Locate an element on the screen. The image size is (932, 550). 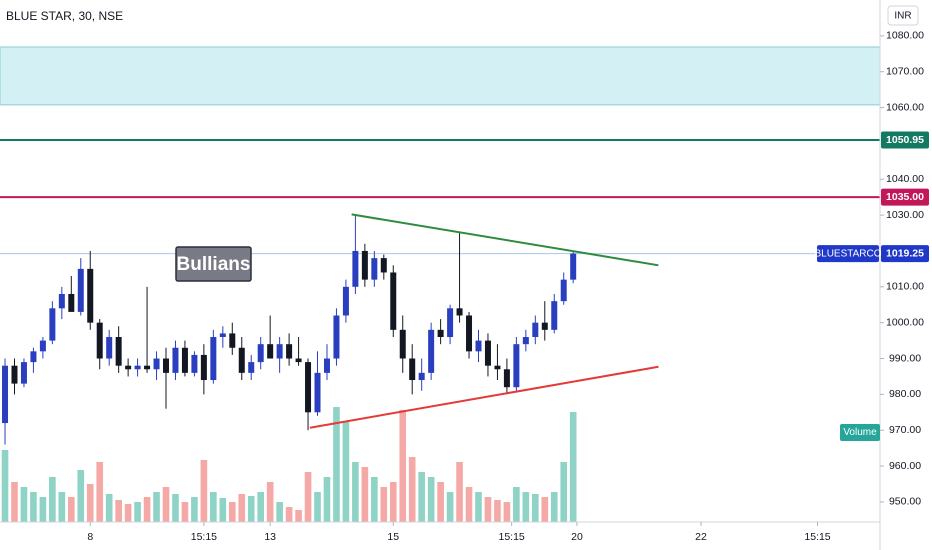
symbol-tag is located at coordinates (848, 254).